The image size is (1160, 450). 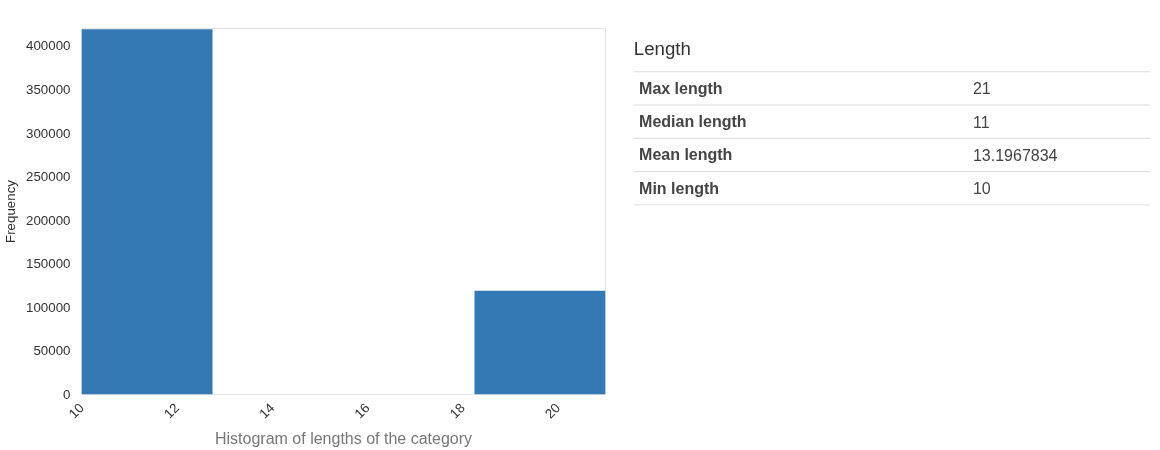 What do you see at coordinates (981, 122) in the screenshot?
I see `data-label: 11` at bounding box center [981, 122].